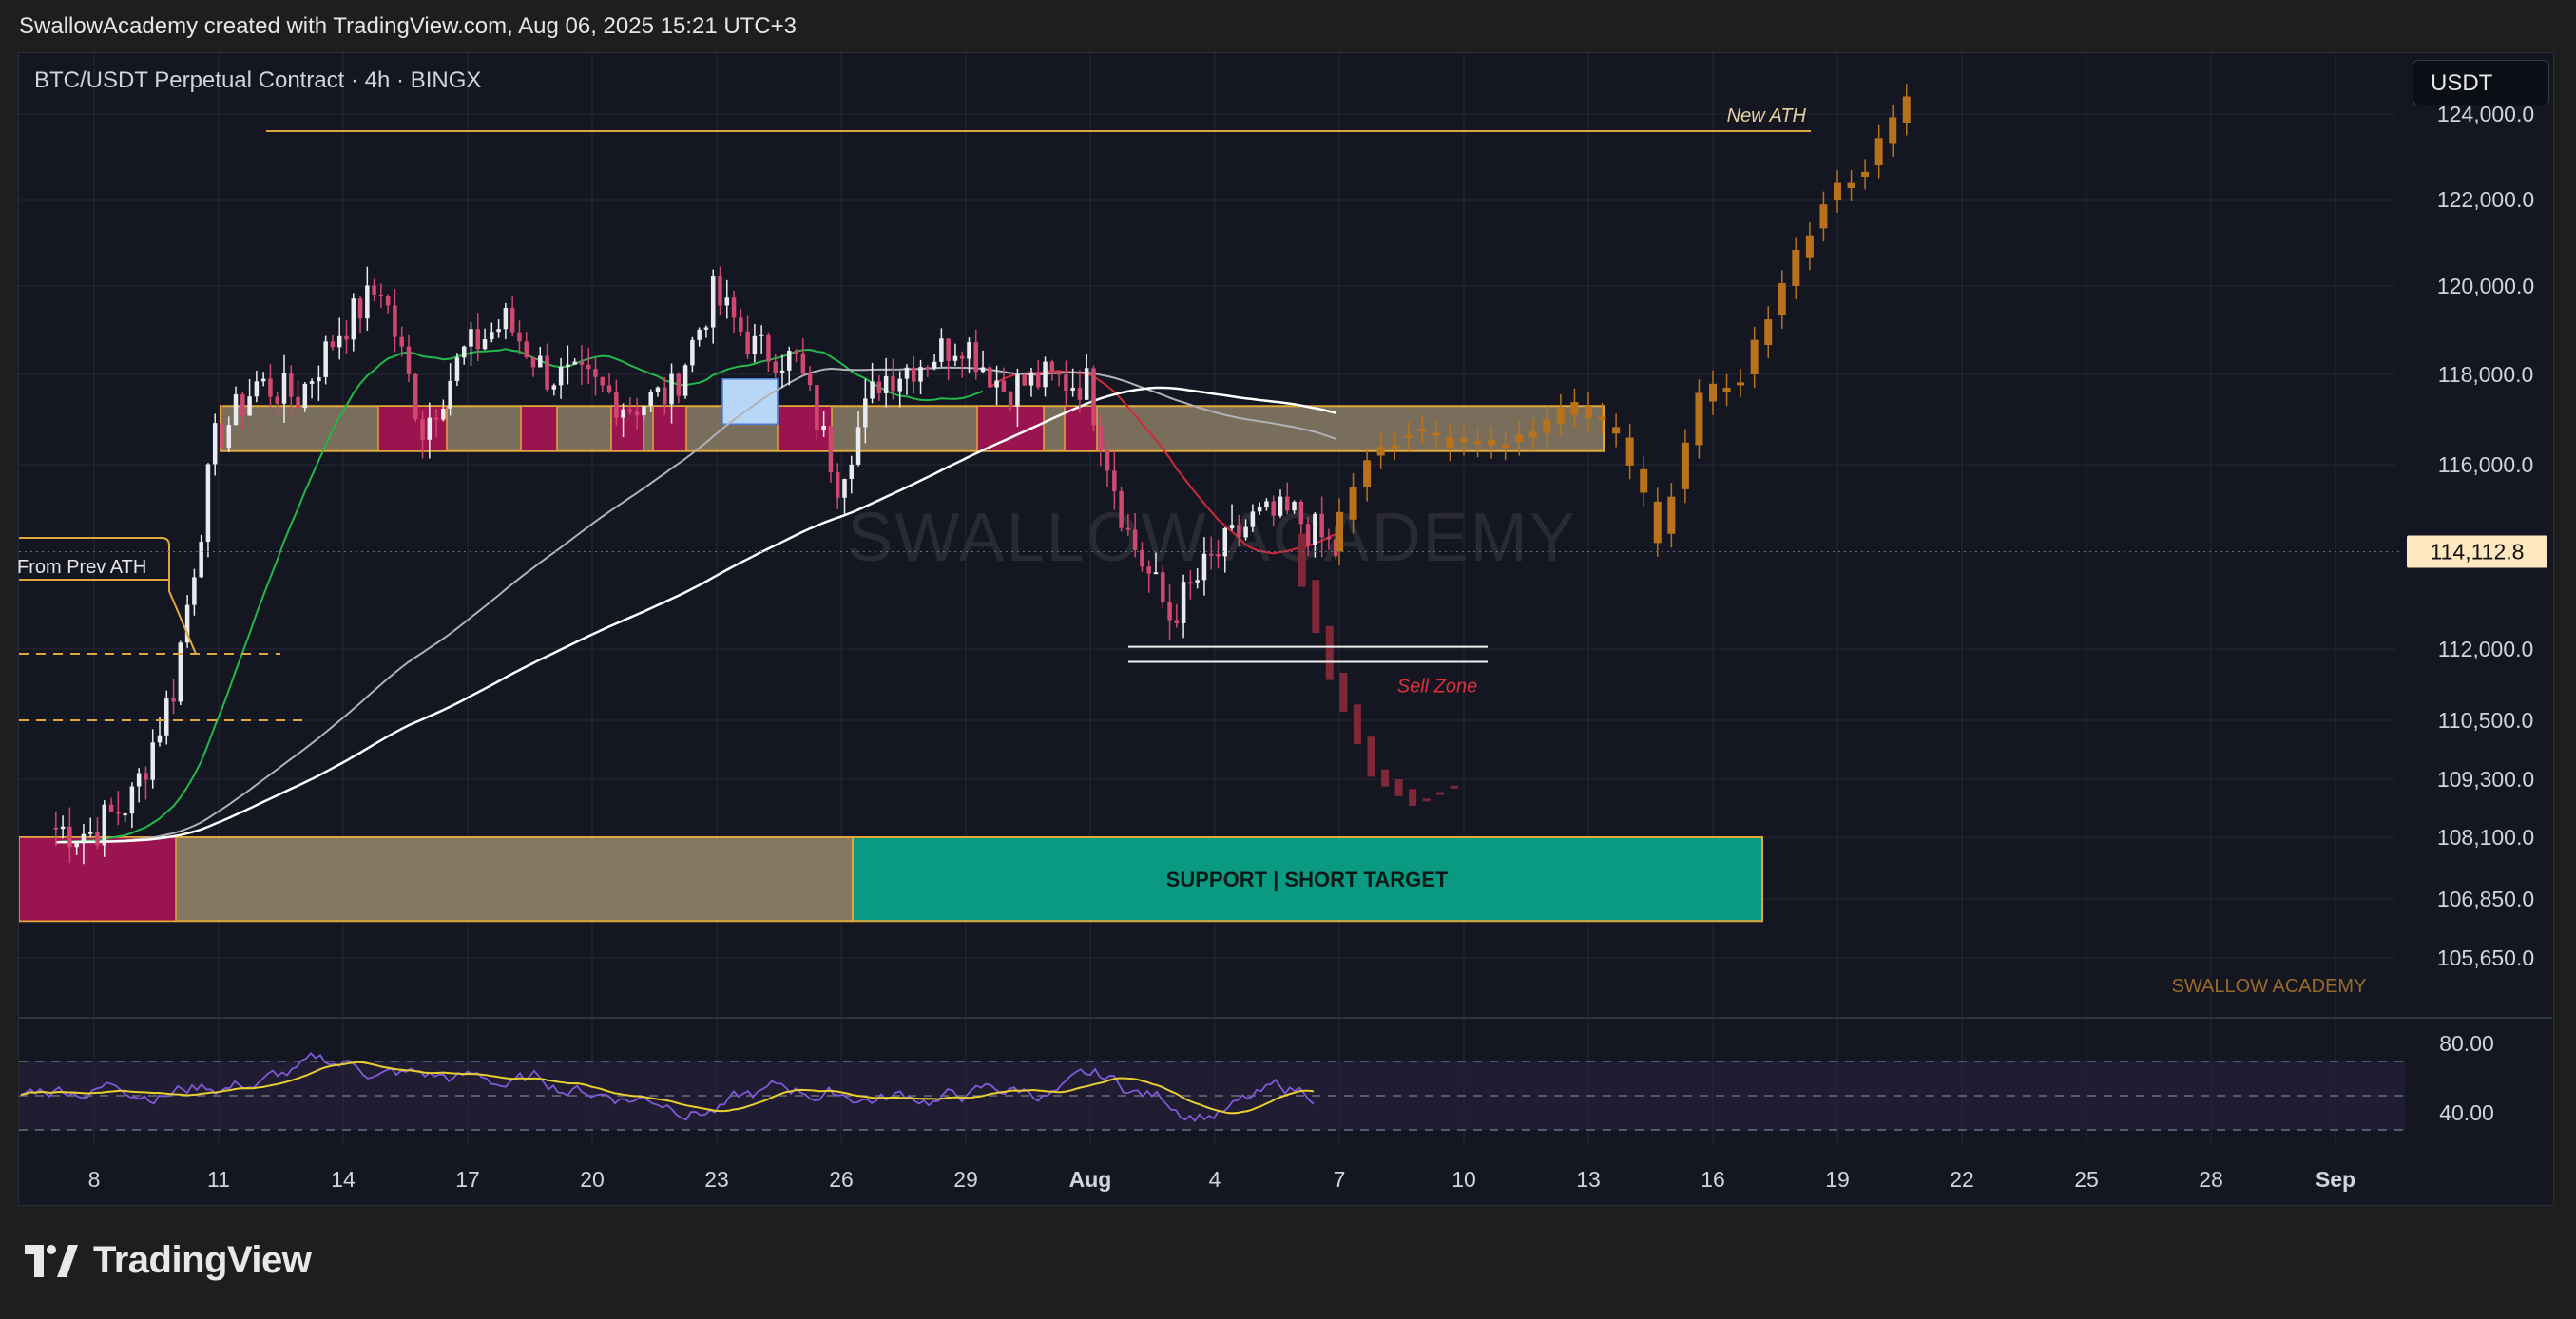 The height and width of the screenshot is (1319, 2576). What do you see at coordinates (81, 567) in the screenshot?
I see `from-prev-ath-label: From Prev ATH` at bounding box center [81, 567].